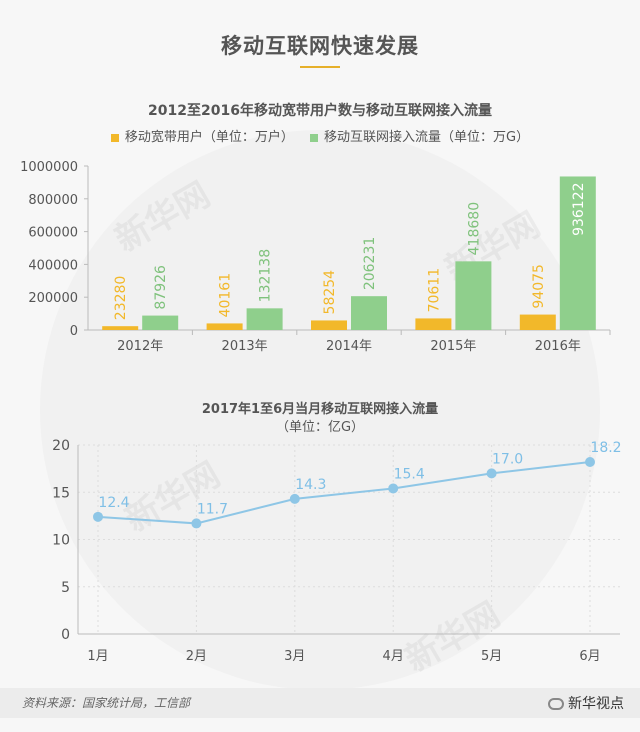  I want to click on line-chart-unit: （单位：亿G）, so click(320, 427).